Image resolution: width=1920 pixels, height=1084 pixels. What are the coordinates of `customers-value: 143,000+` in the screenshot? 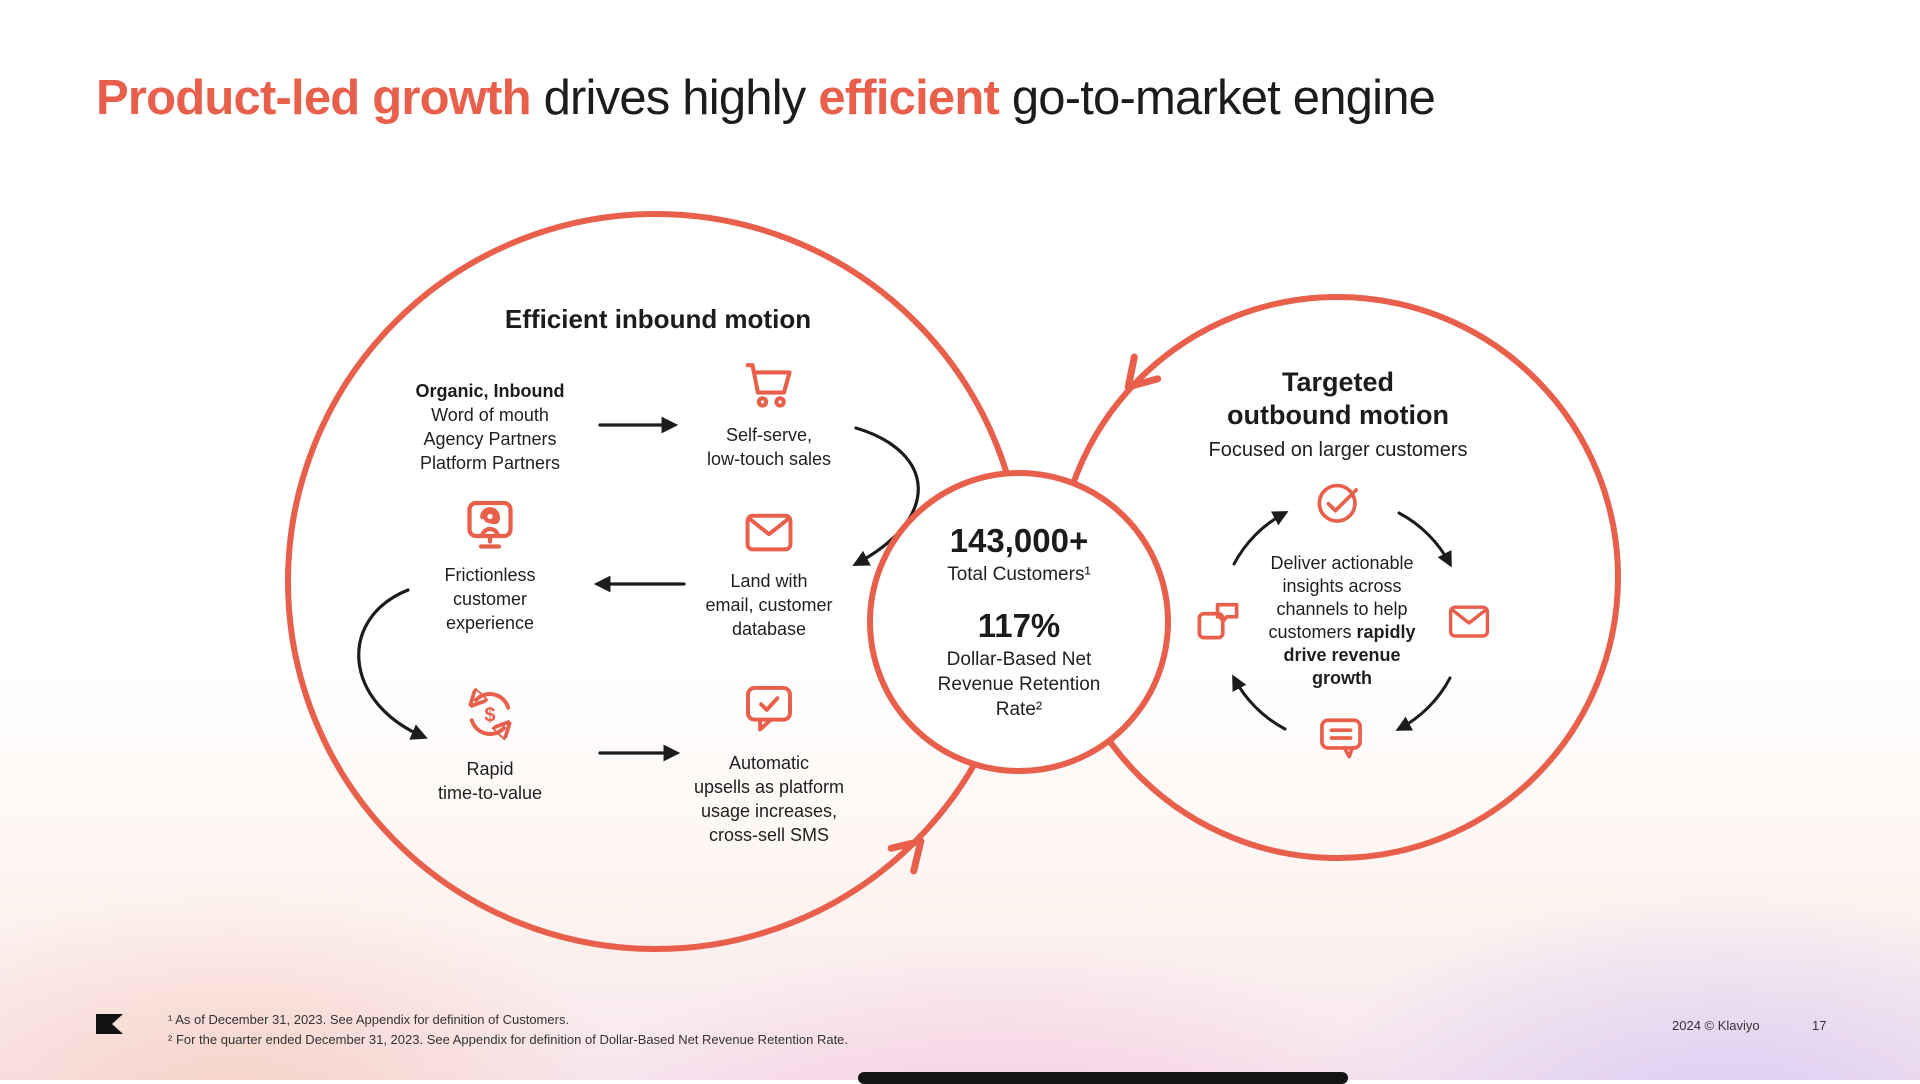 It's located at (1019, 541).